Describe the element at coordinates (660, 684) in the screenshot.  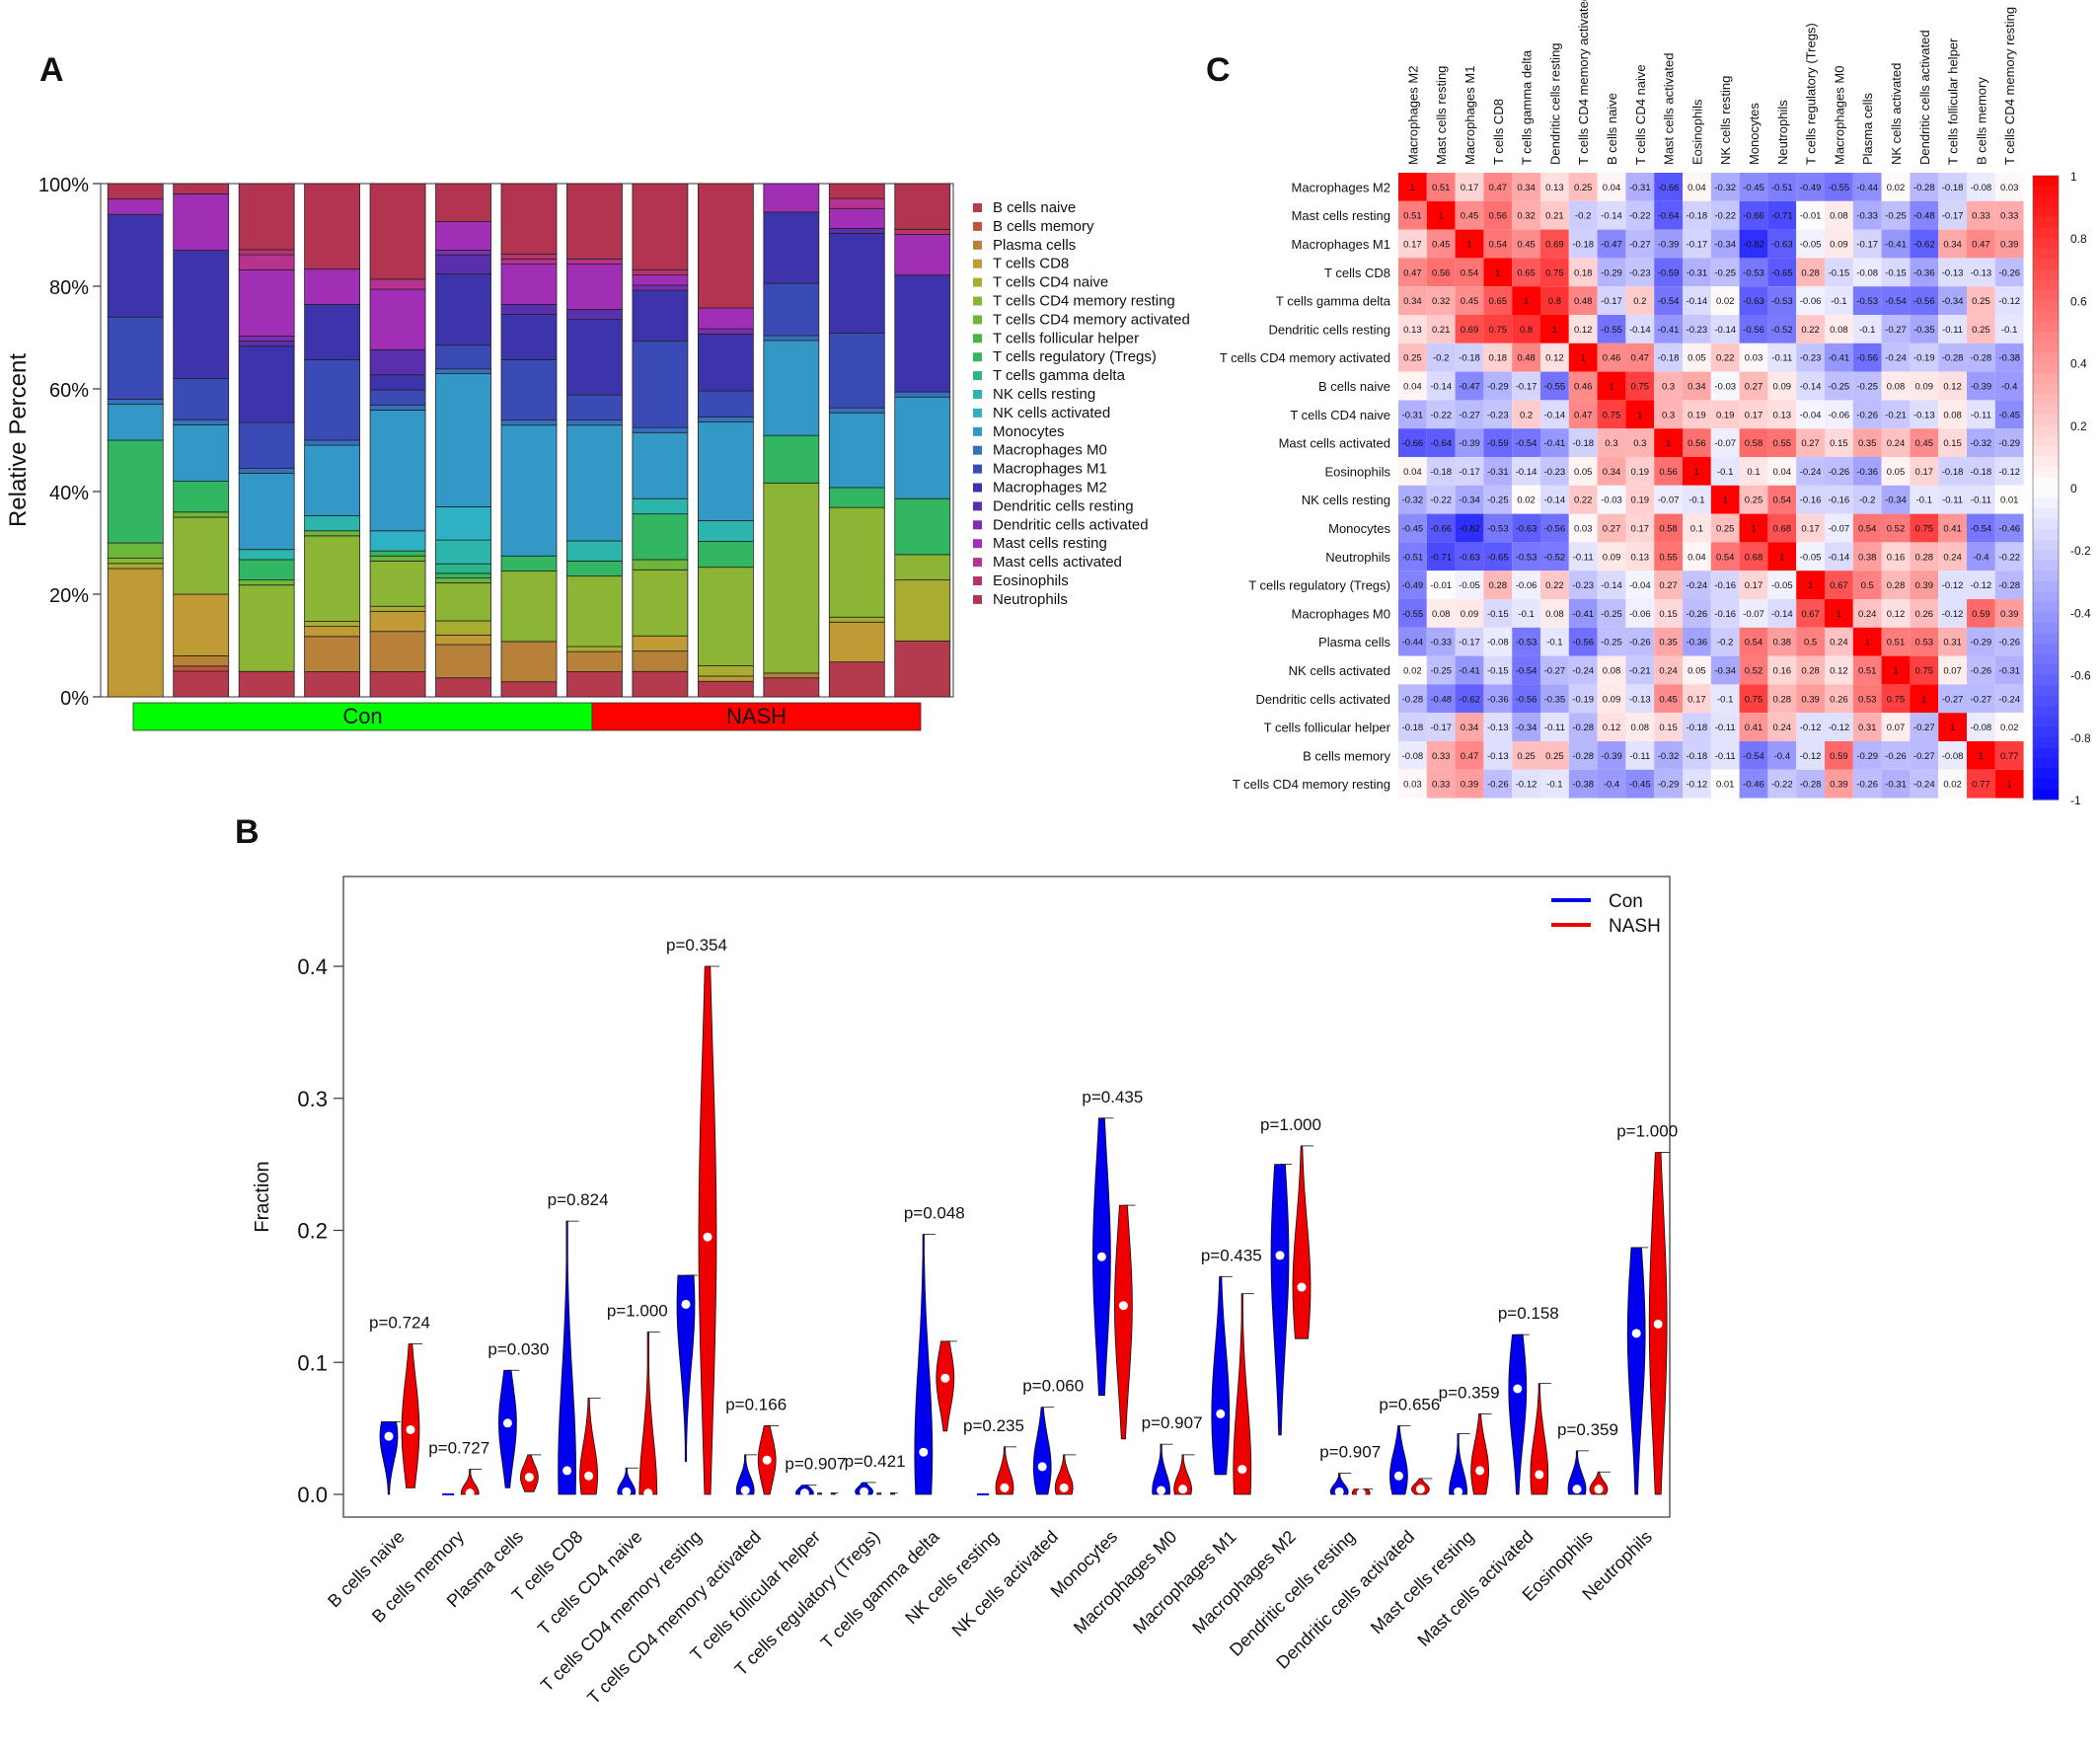
I see `bar-segment-b-cells-naive` at that location.